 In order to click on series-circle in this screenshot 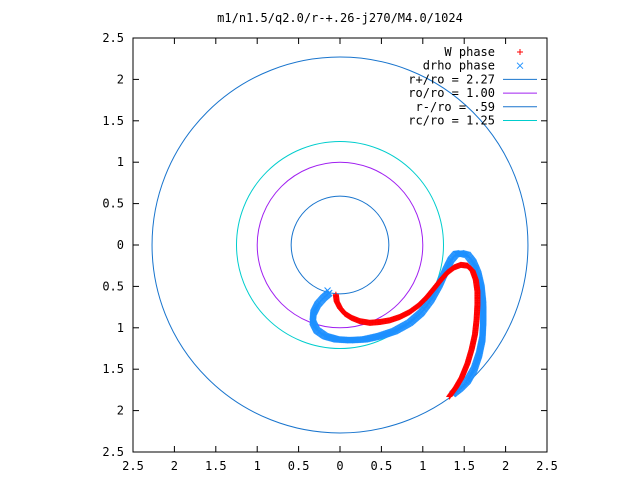, I will do `click(340, 245)`.